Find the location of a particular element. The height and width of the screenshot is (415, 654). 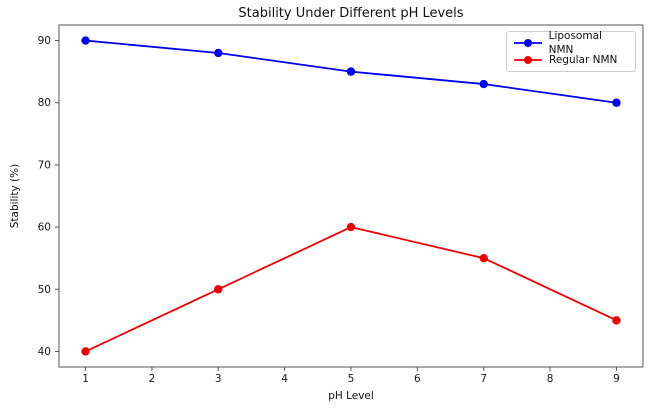

x-tick-label: 5 is located at coordinates (351, 379).